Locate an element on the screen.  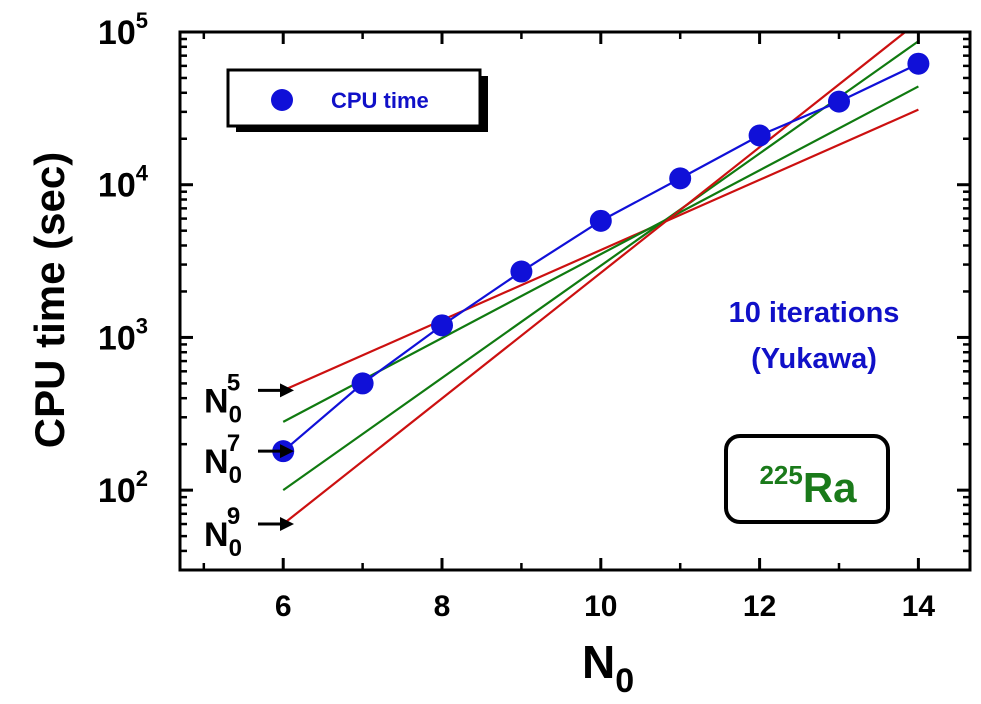
svg-text: N0 is located at coordinates (608, 668).